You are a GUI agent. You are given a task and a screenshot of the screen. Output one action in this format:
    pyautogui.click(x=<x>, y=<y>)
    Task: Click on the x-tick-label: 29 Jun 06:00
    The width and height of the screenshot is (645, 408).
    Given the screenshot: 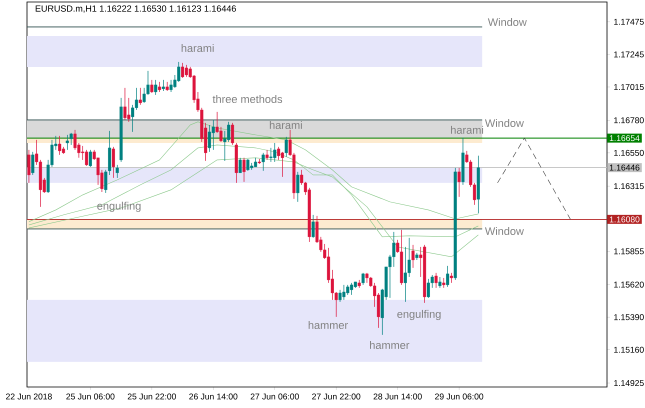 What is the action you would take?
    pyautogui.click(x=459, y=397)
    